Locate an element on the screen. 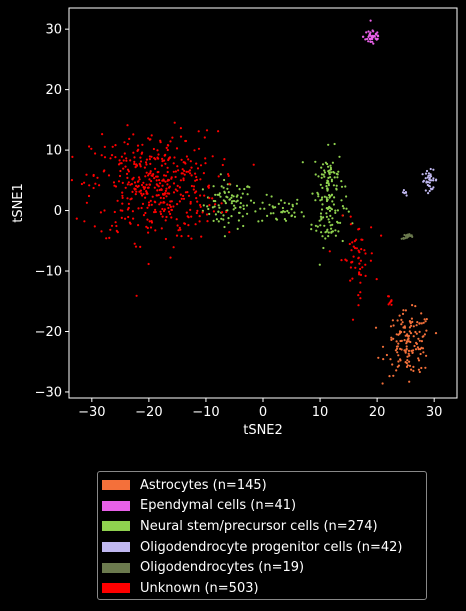  legend-item: Oligodendrocyte progenitor cells (n=42) is located at coordinates (264, 547).